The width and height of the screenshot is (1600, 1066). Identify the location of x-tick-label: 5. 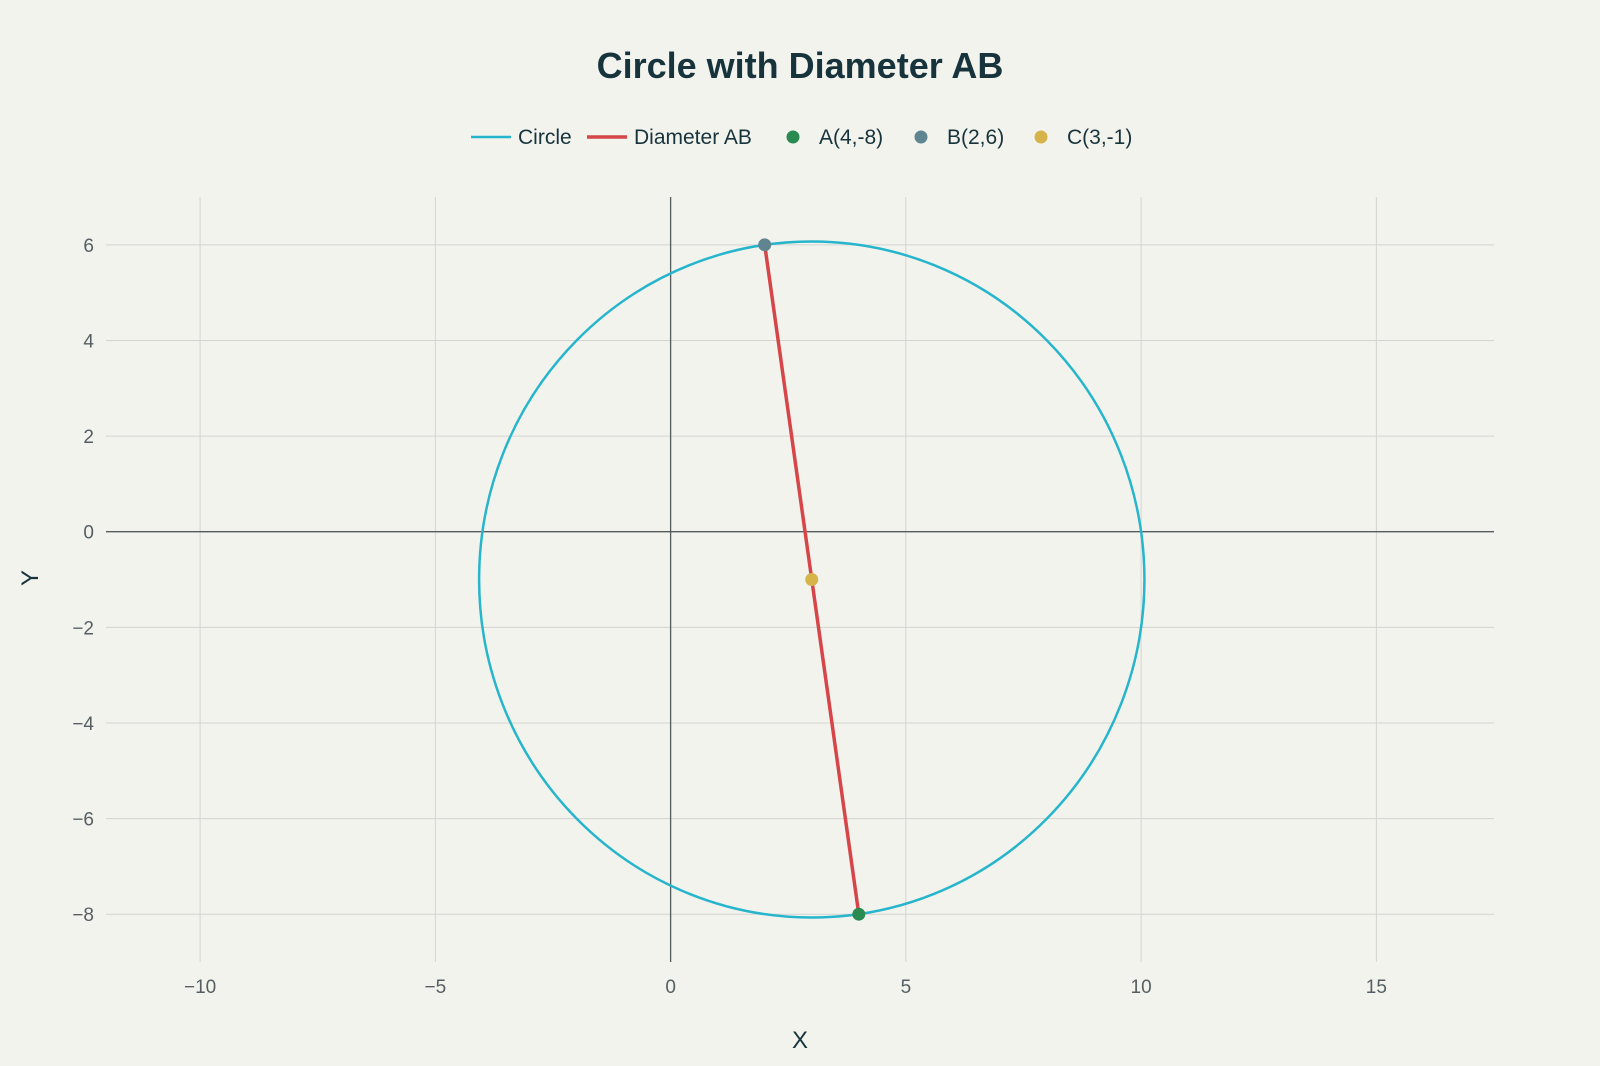
(906, 987).